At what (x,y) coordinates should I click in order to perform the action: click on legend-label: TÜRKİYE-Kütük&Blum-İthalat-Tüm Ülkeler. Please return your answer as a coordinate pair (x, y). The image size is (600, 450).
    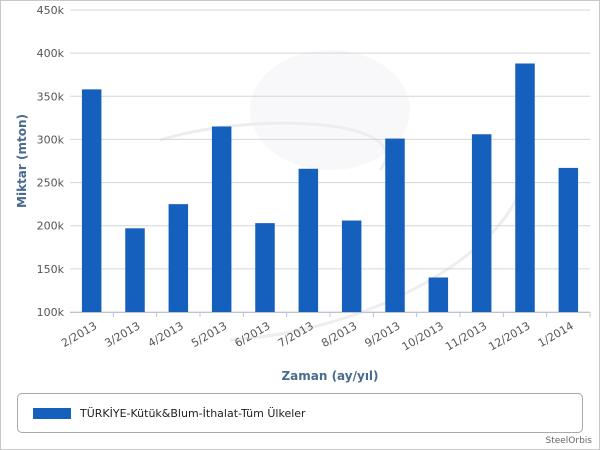
    Looking at the image, I should click on (193, 413).